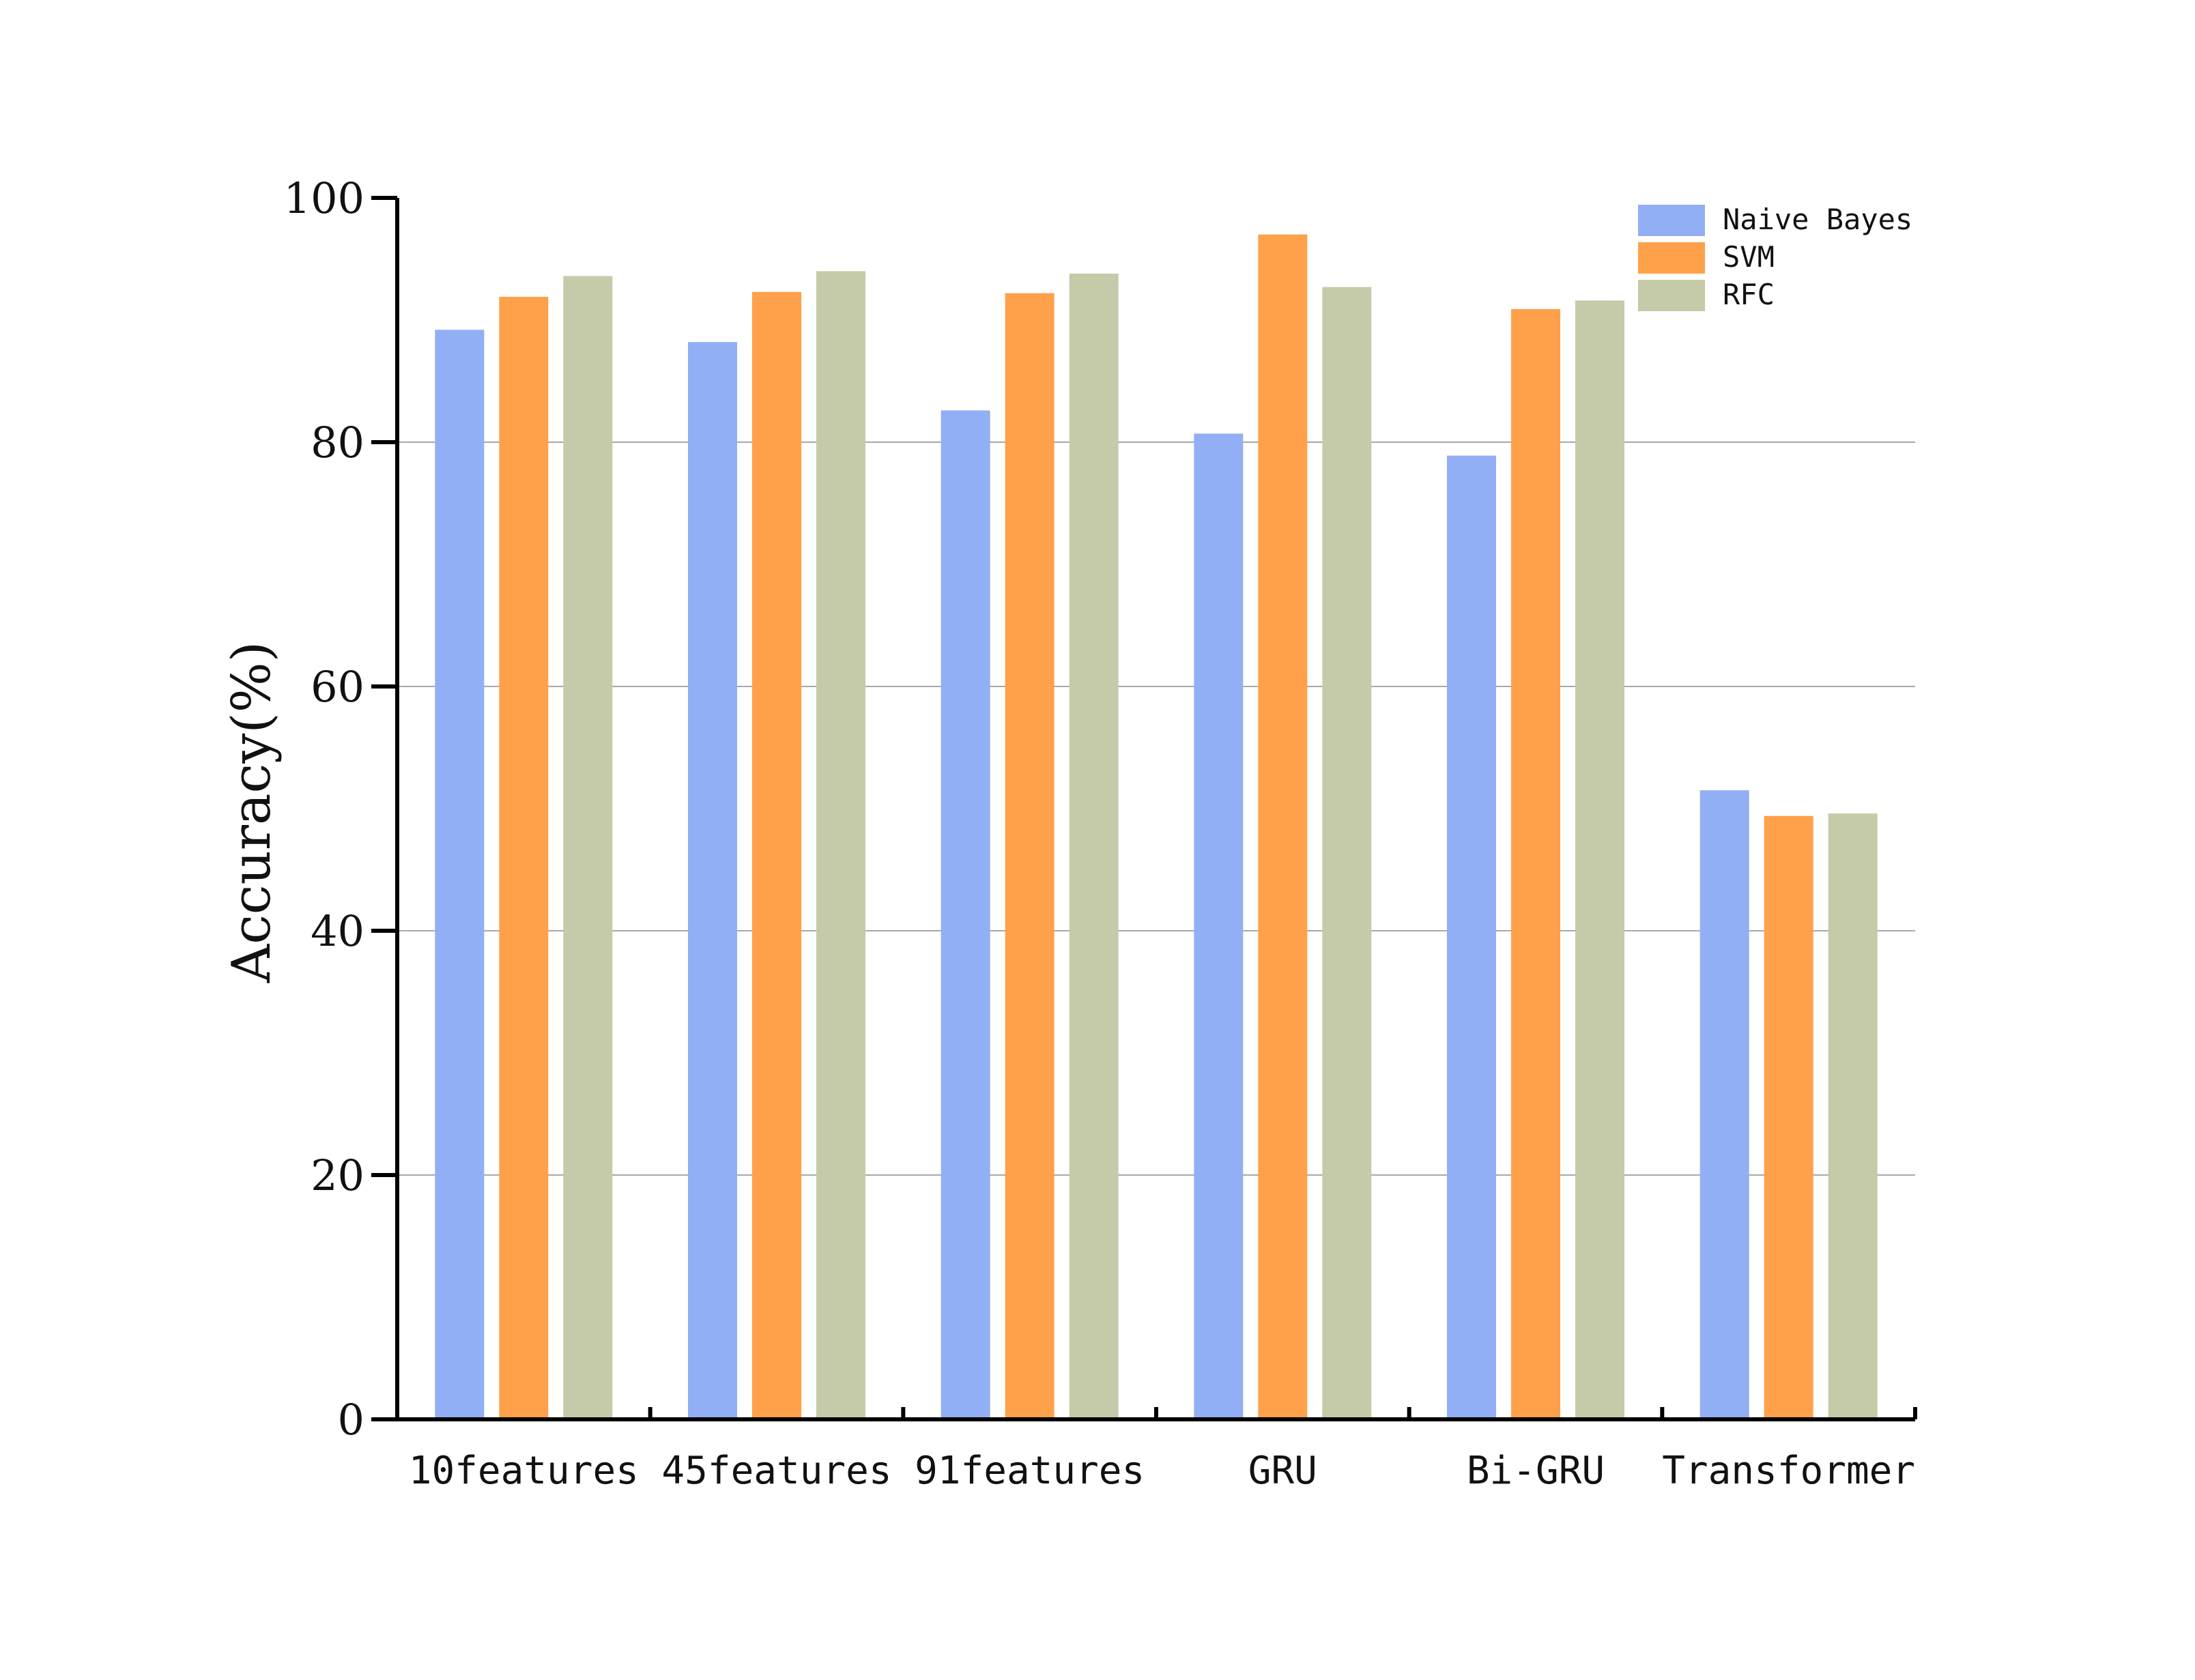 This screenshot has height=1680, width=2195. Describe the element at coordinates (712, 881) in the screenshot. I see `bar-naive-bayes-45features` at that location.